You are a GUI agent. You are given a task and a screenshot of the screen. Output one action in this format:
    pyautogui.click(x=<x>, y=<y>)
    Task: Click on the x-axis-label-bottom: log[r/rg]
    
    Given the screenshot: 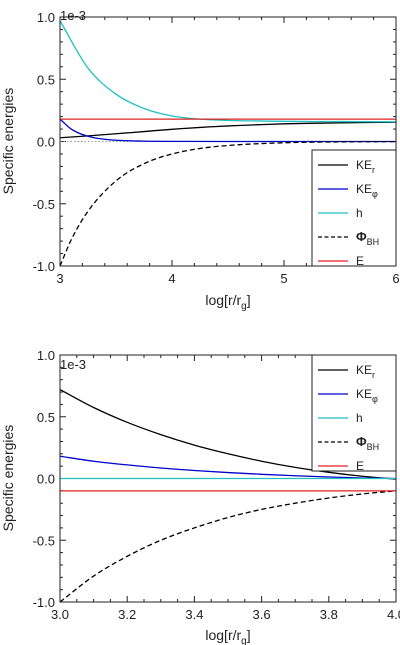 What is the action you would take?
    pyautogui.click(x=227, y=636)
    